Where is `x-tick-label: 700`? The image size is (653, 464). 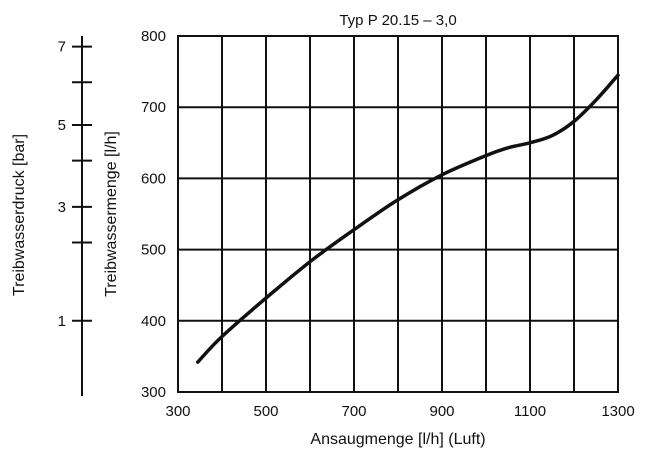 x-tick-label: 700 is located at coordinates (353, 411).